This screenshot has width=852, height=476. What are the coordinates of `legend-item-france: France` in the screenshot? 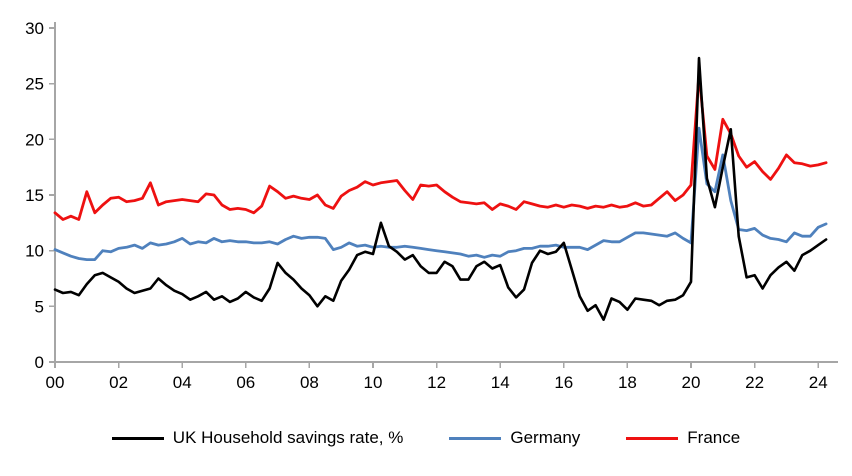 It's located at (683, 438).